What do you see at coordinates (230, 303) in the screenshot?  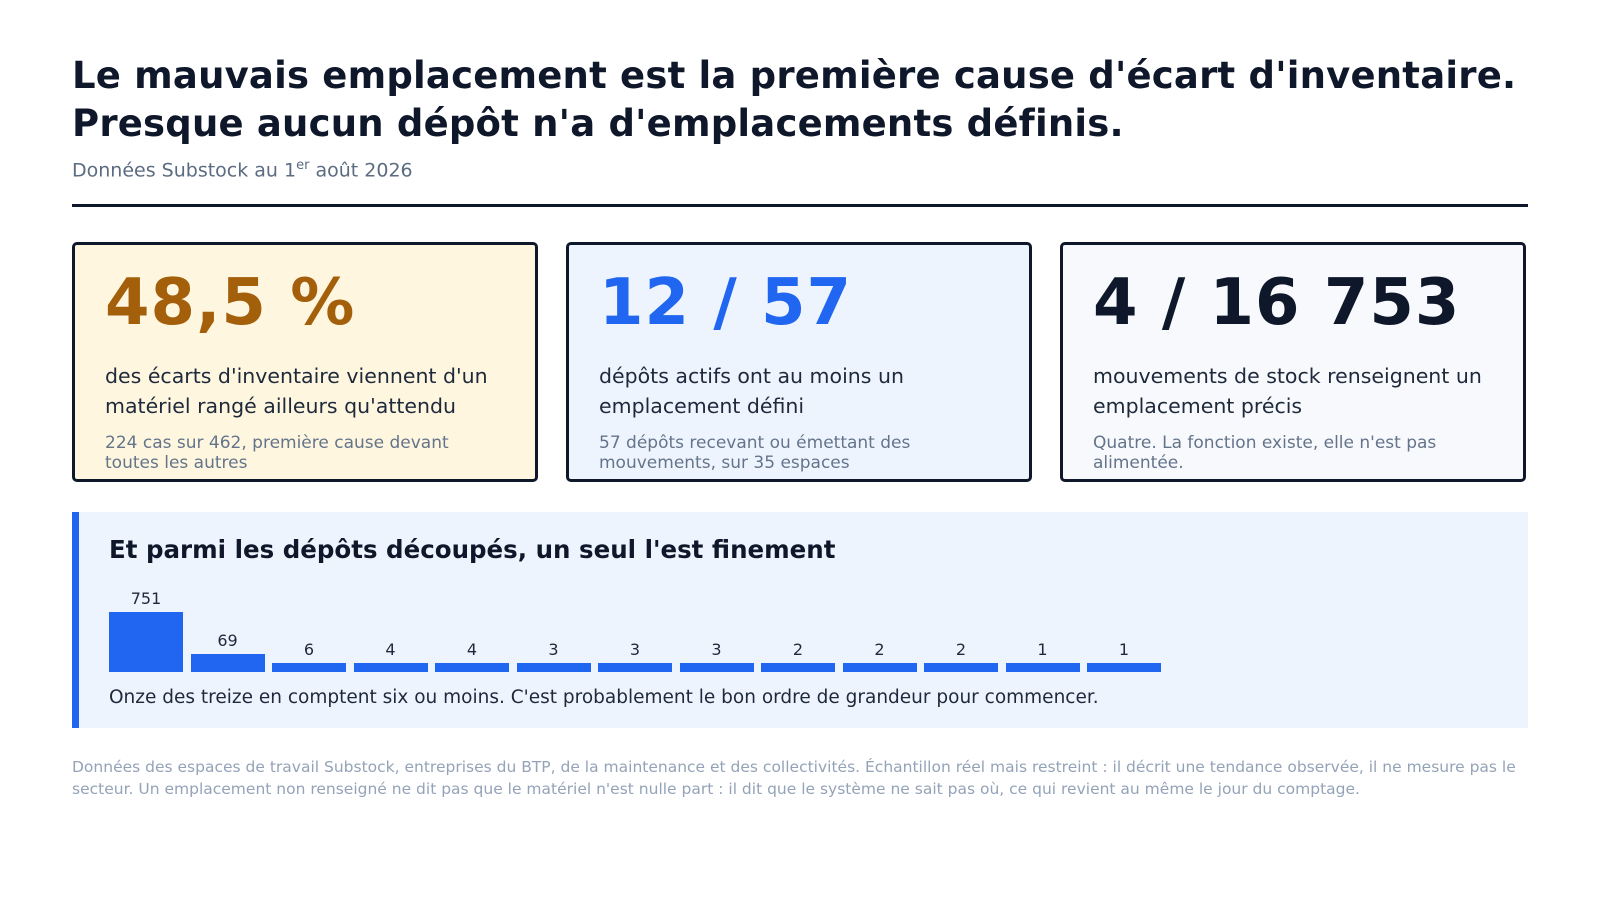 I see `kpi-value: 48,5 %` at bounding box center [230, 303].